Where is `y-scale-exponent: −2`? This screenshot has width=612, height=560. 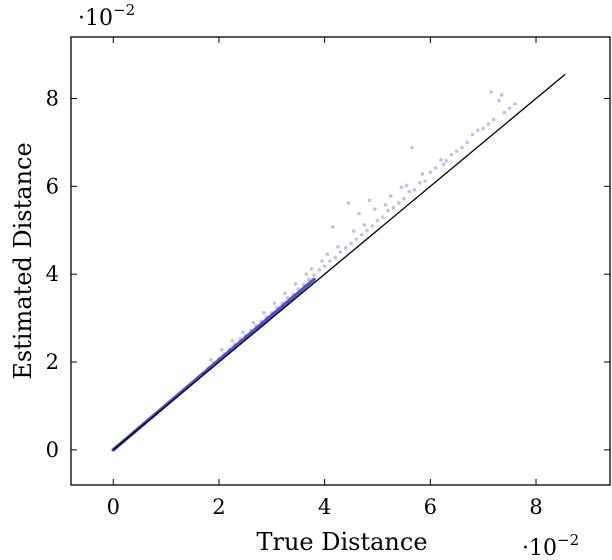
y-scale-exponent: −2 is located at coordinates (124, 10).